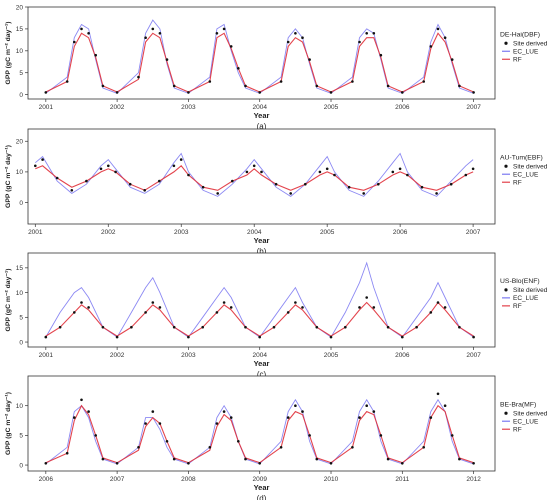  Describe the element at coordinates (46, 107) in the screenshot. I see `x-tick-label: 2001` at that location.